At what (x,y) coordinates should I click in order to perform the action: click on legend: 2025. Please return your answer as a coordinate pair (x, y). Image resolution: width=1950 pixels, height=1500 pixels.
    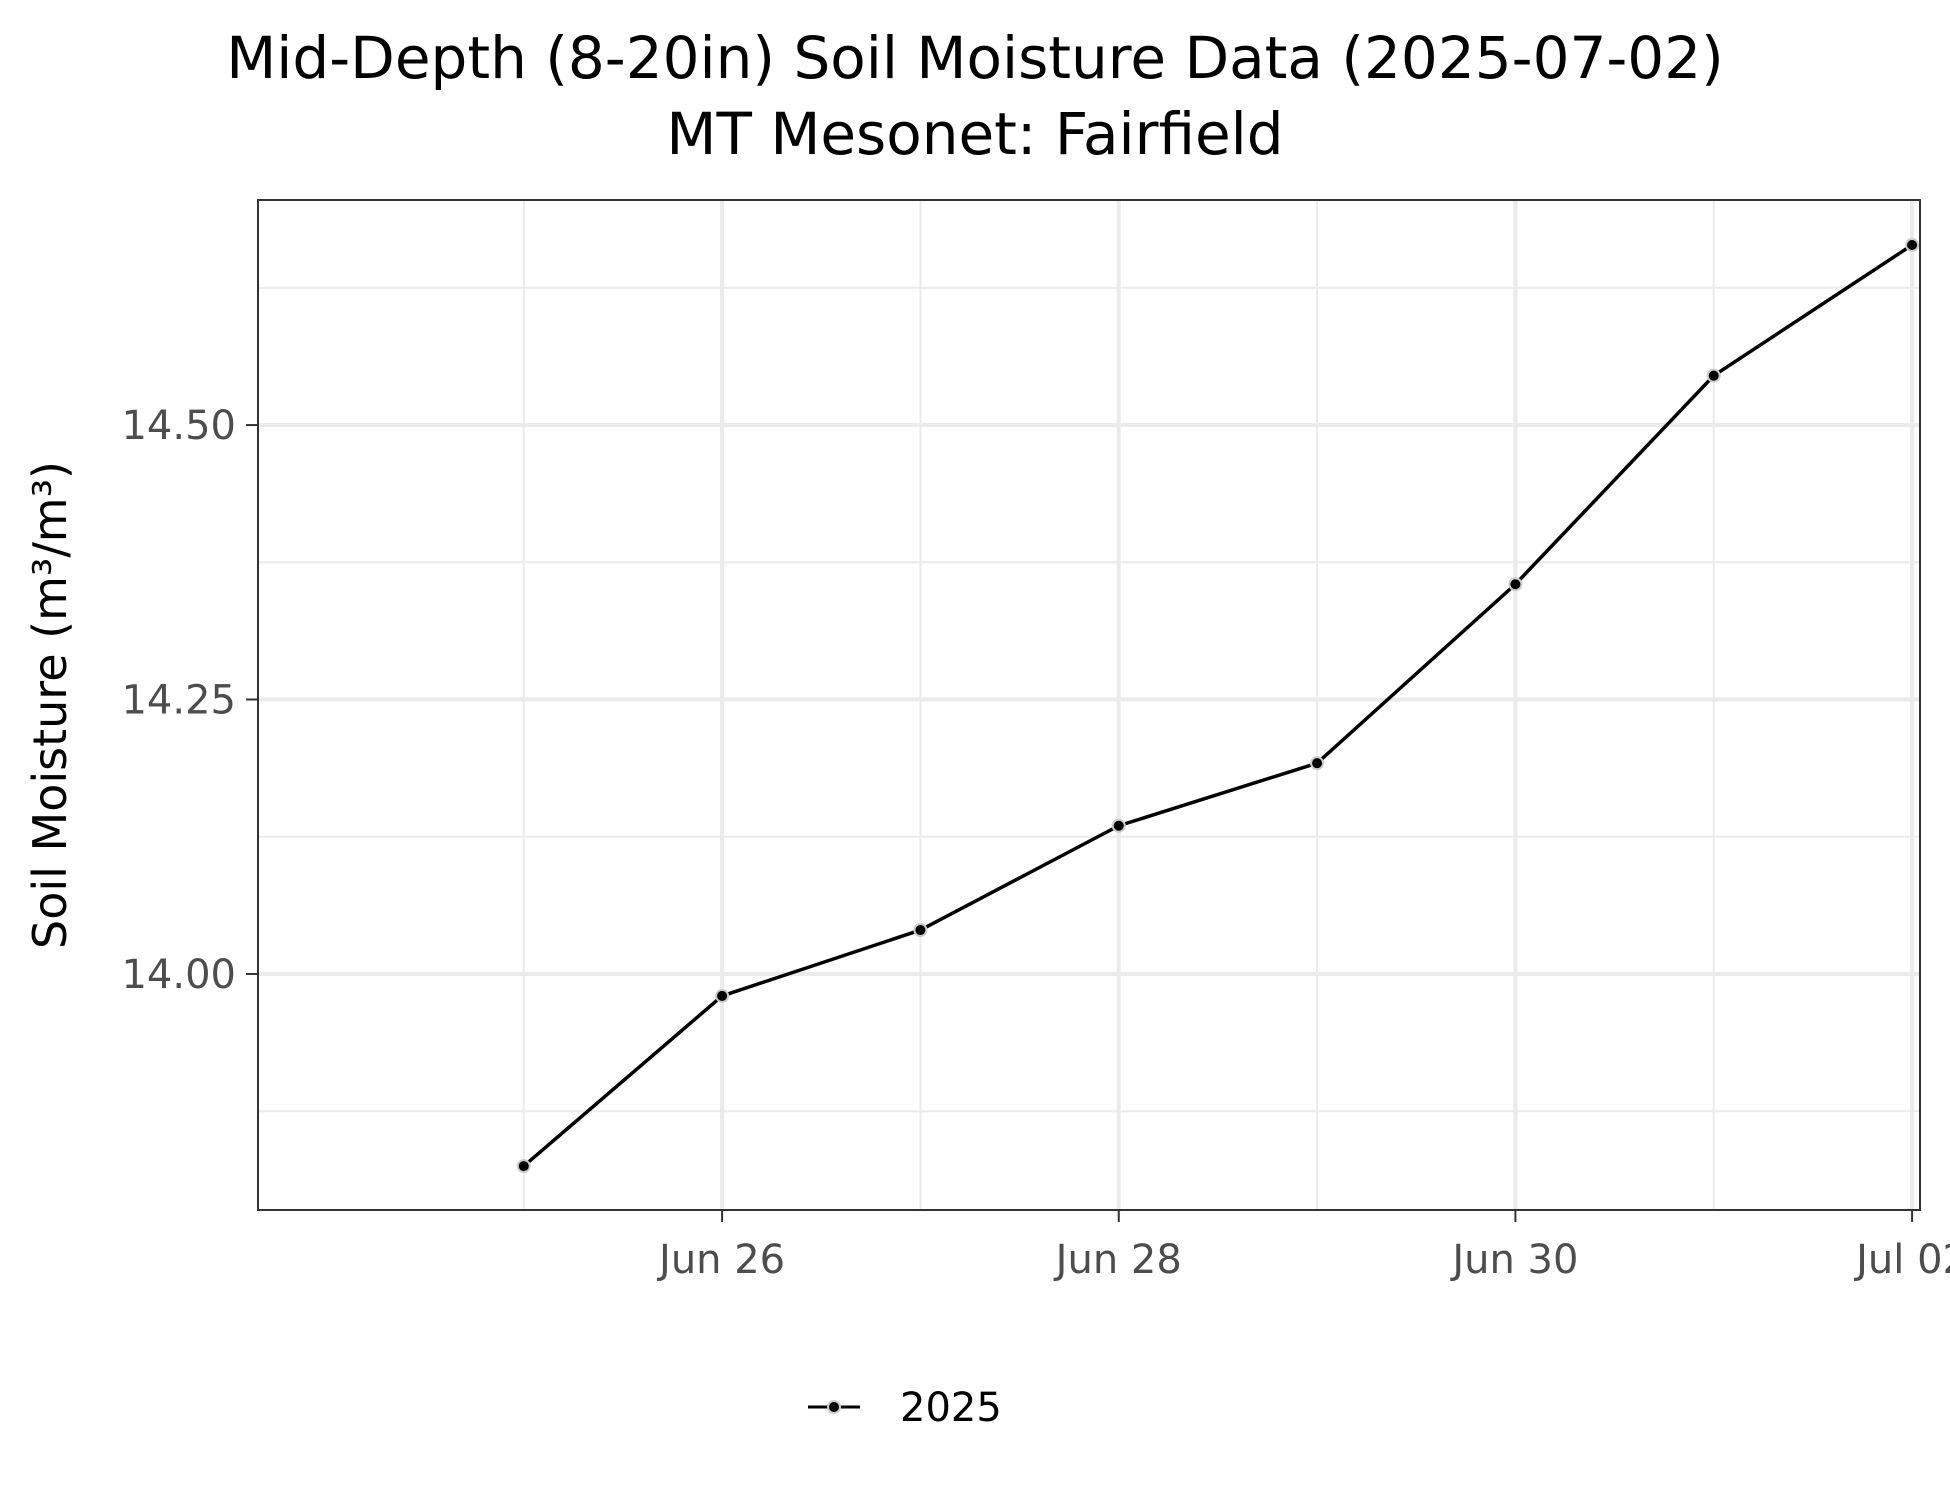
    Looking at the image, I should click on (905, 1408).